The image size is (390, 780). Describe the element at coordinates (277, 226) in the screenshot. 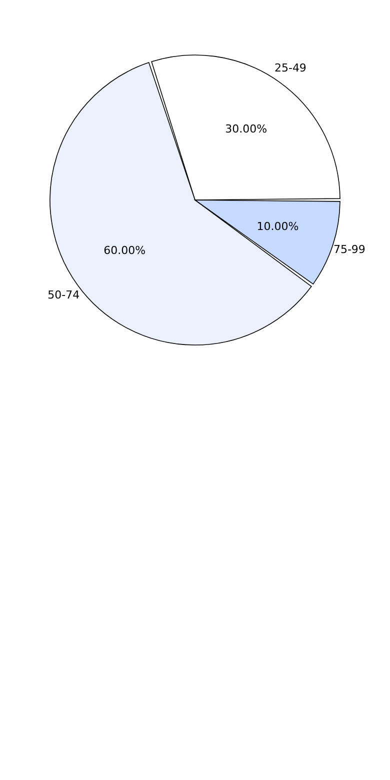

I see `data-label: 10.00%` at that location.